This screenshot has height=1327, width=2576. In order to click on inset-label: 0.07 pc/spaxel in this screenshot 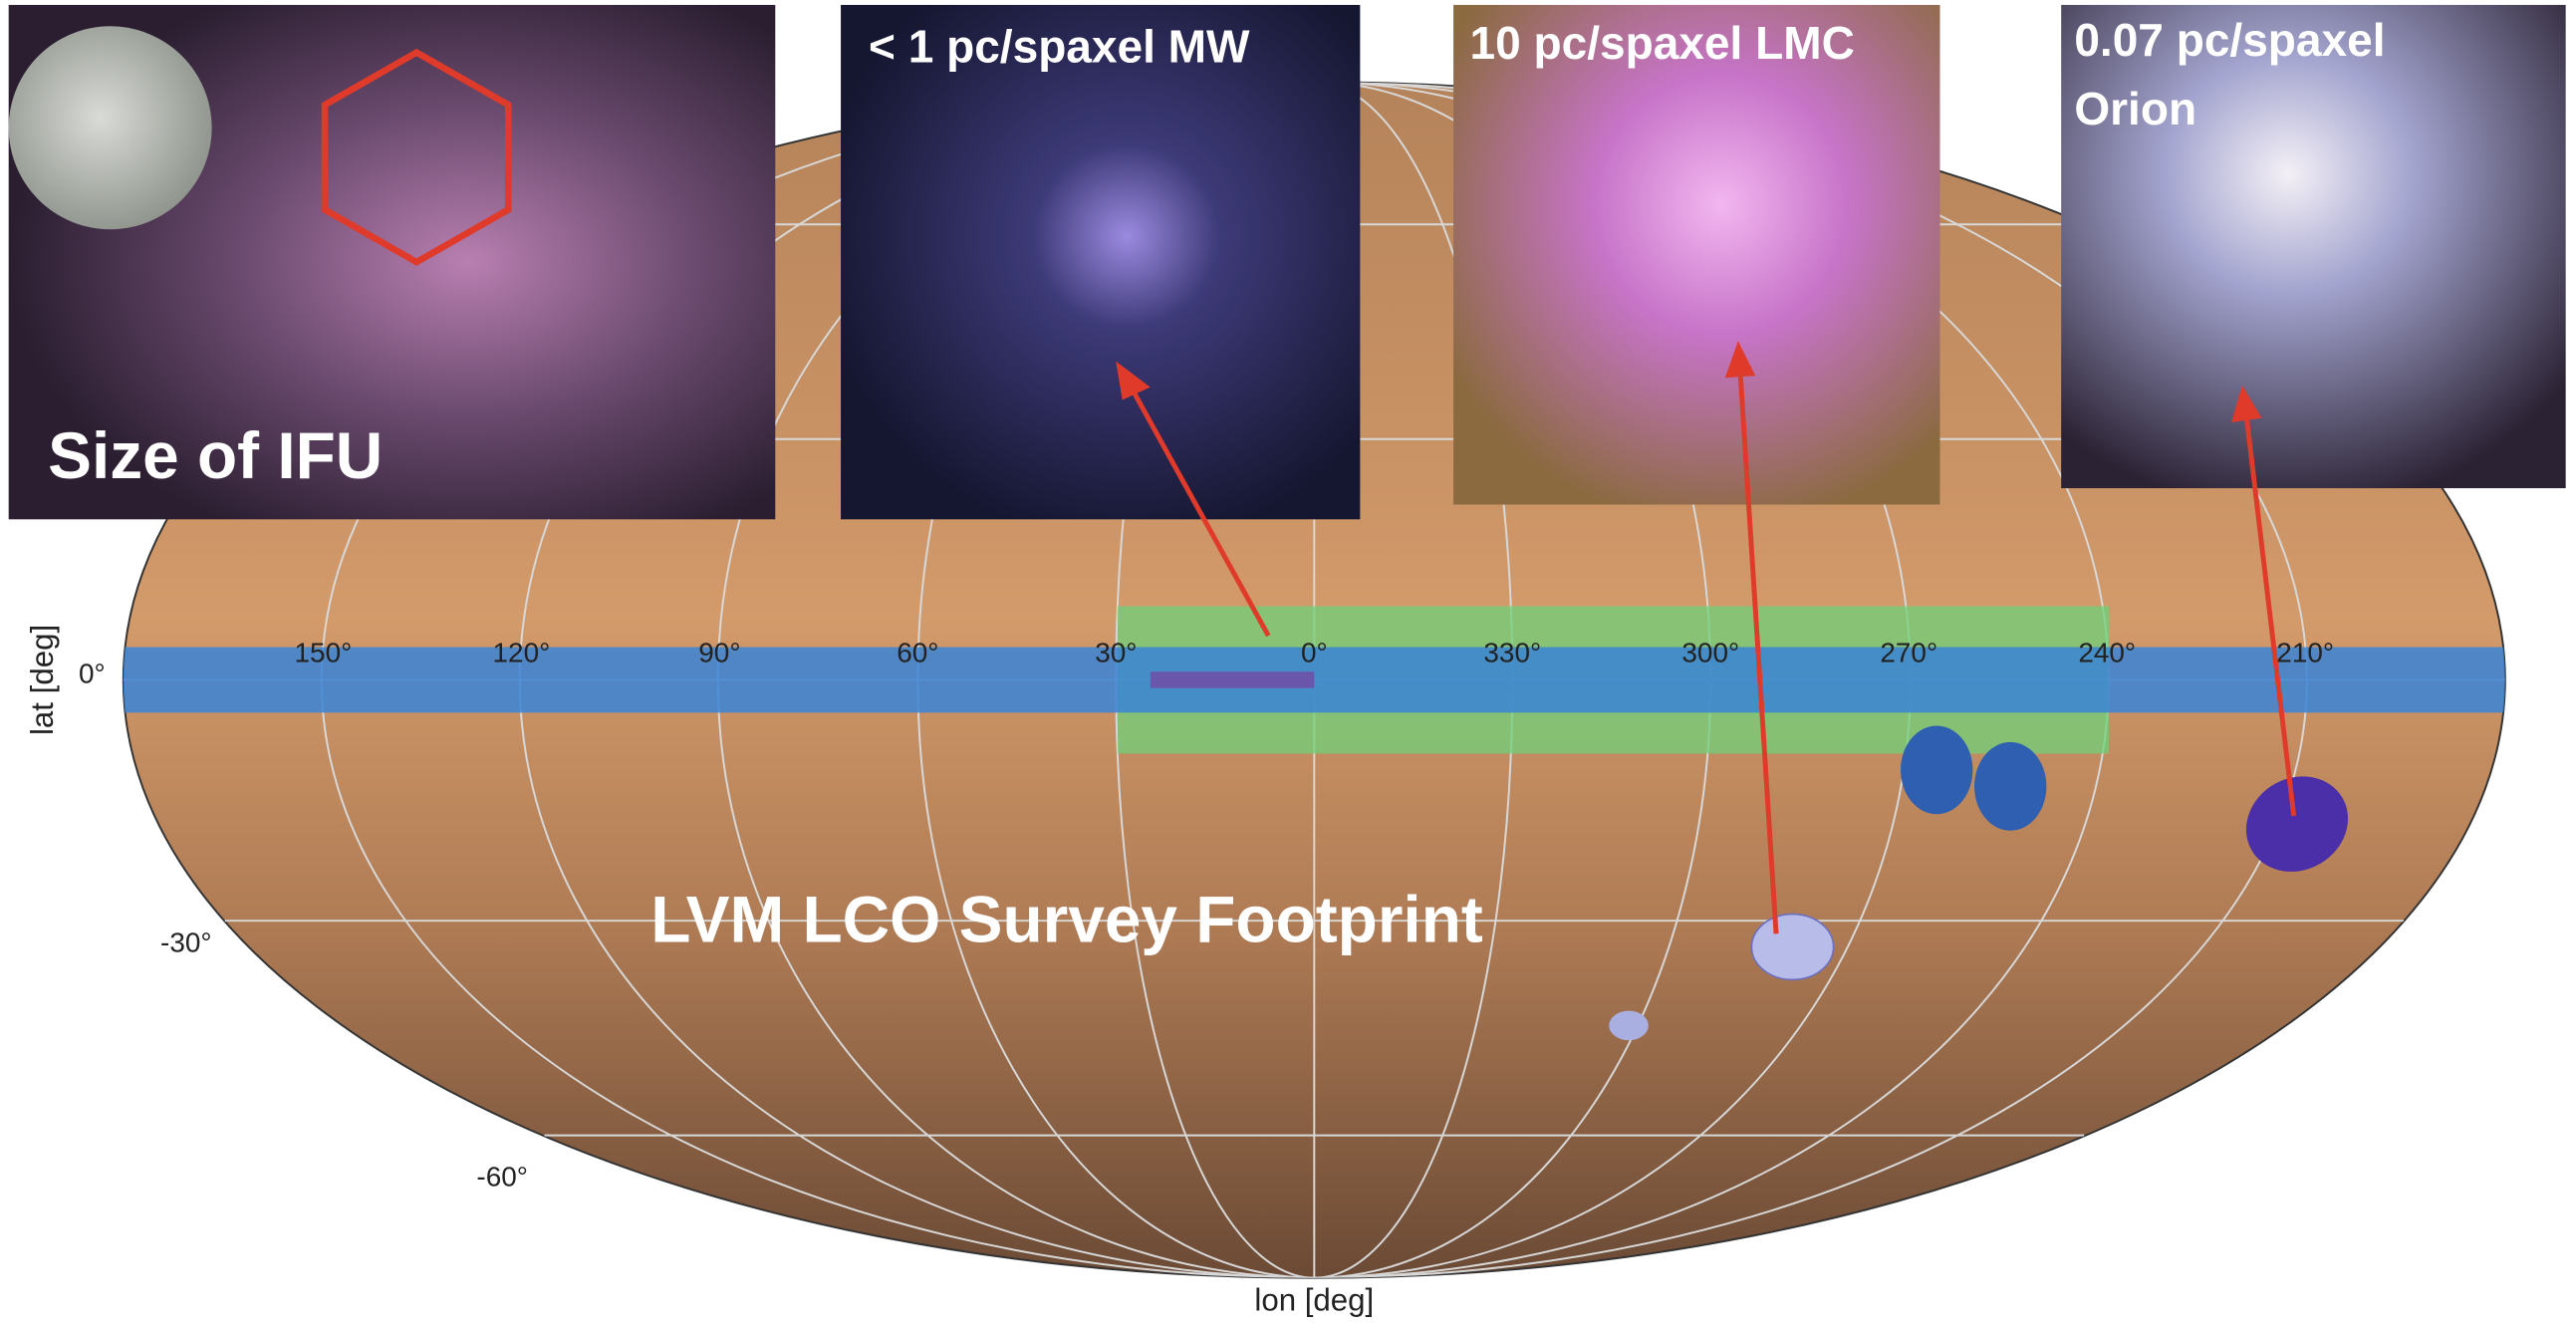, I will do `click(2229, 40)`.